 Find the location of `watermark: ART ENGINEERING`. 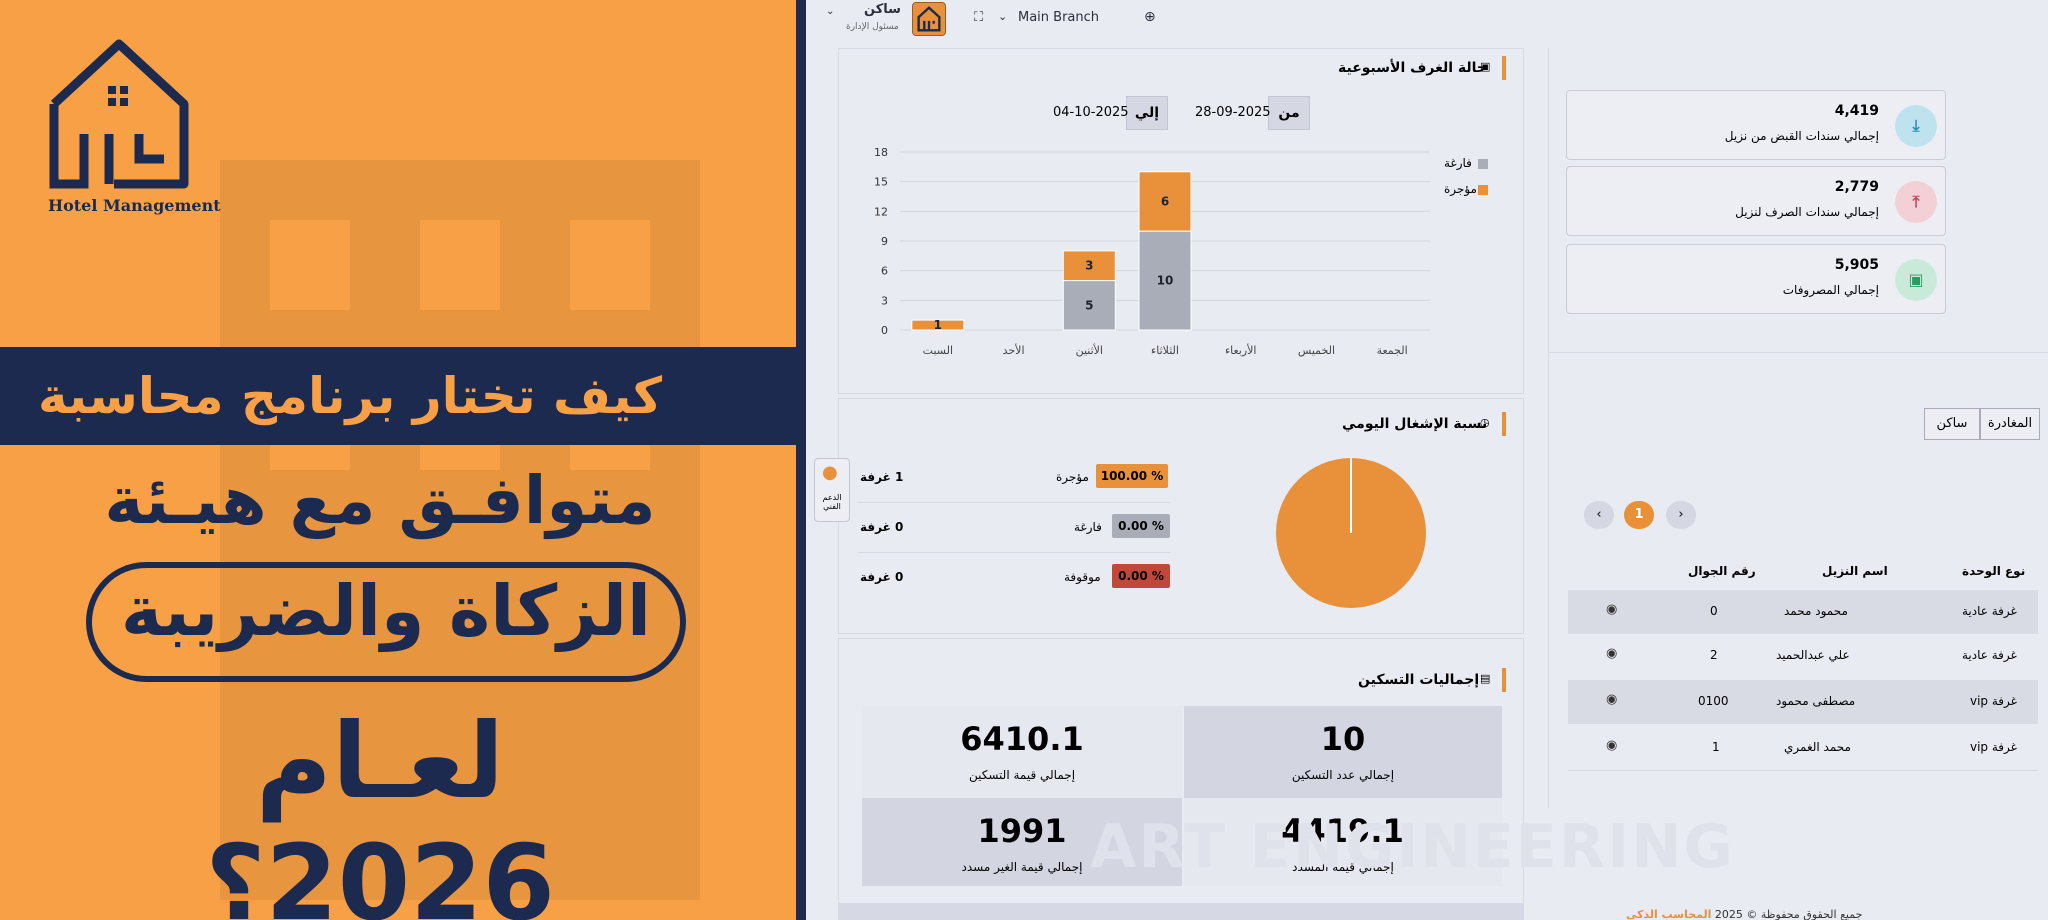

watermark: ART ENGINEERING is located at coordinates (1412, 847).